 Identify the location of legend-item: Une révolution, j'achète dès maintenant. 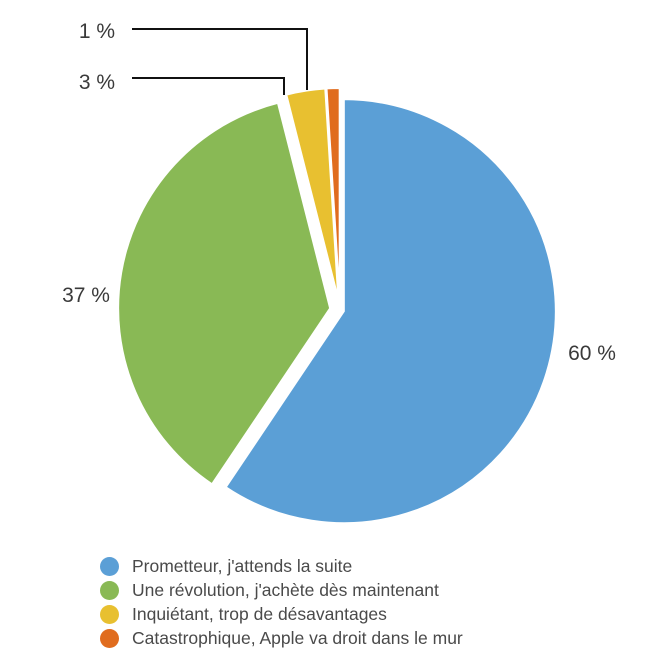
(281, 590).